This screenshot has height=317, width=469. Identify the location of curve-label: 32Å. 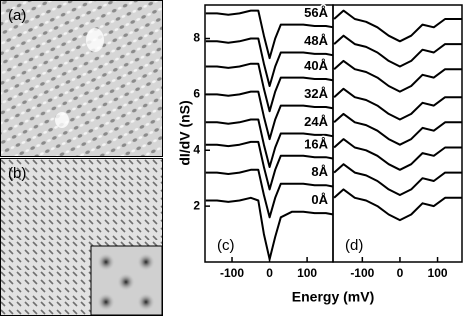
(316, 93).